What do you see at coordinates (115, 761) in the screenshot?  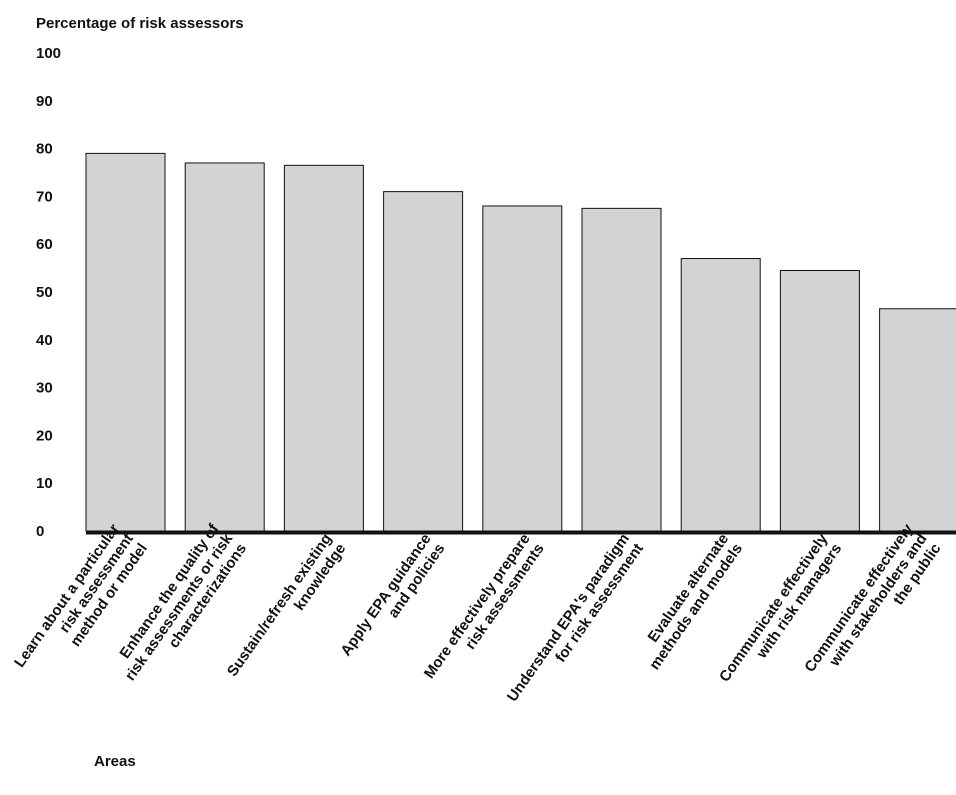 I see `x-axis-title: Areas` at bounding box center [115, 761].